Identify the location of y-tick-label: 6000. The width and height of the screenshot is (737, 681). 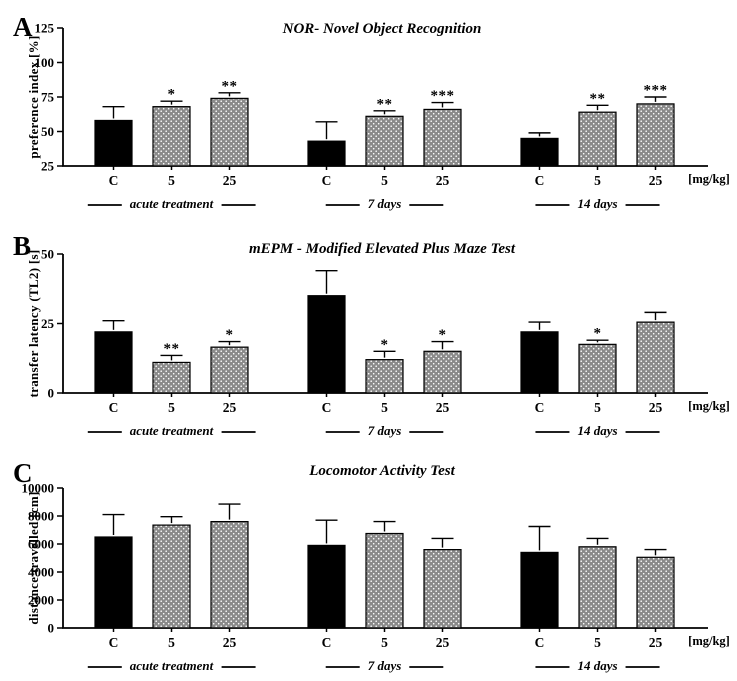
(41, 544).